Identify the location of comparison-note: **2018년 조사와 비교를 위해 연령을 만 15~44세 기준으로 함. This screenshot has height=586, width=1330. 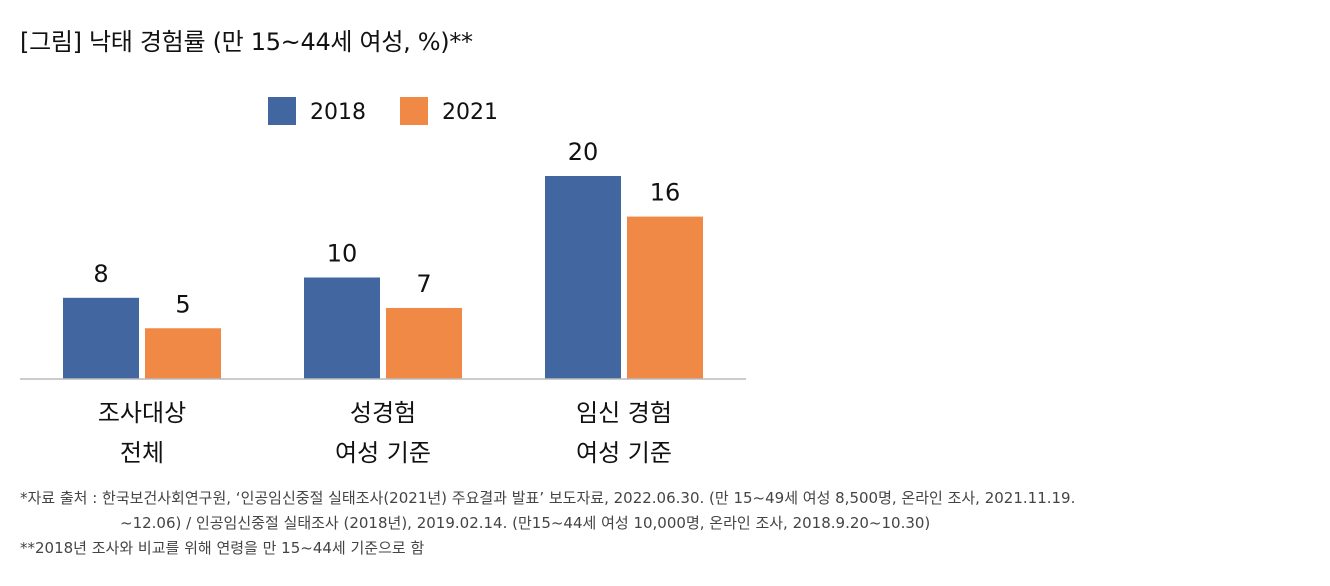
(222, 548).